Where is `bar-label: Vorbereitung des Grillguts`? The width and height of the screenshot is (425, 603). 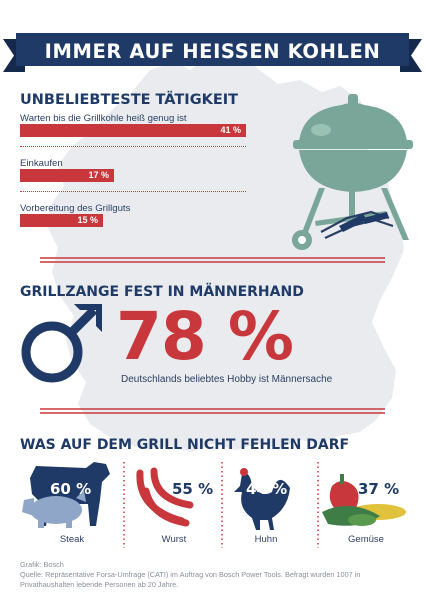 bar-label: Vorbereitung des Grillguts is located at coordinates (75, 208).